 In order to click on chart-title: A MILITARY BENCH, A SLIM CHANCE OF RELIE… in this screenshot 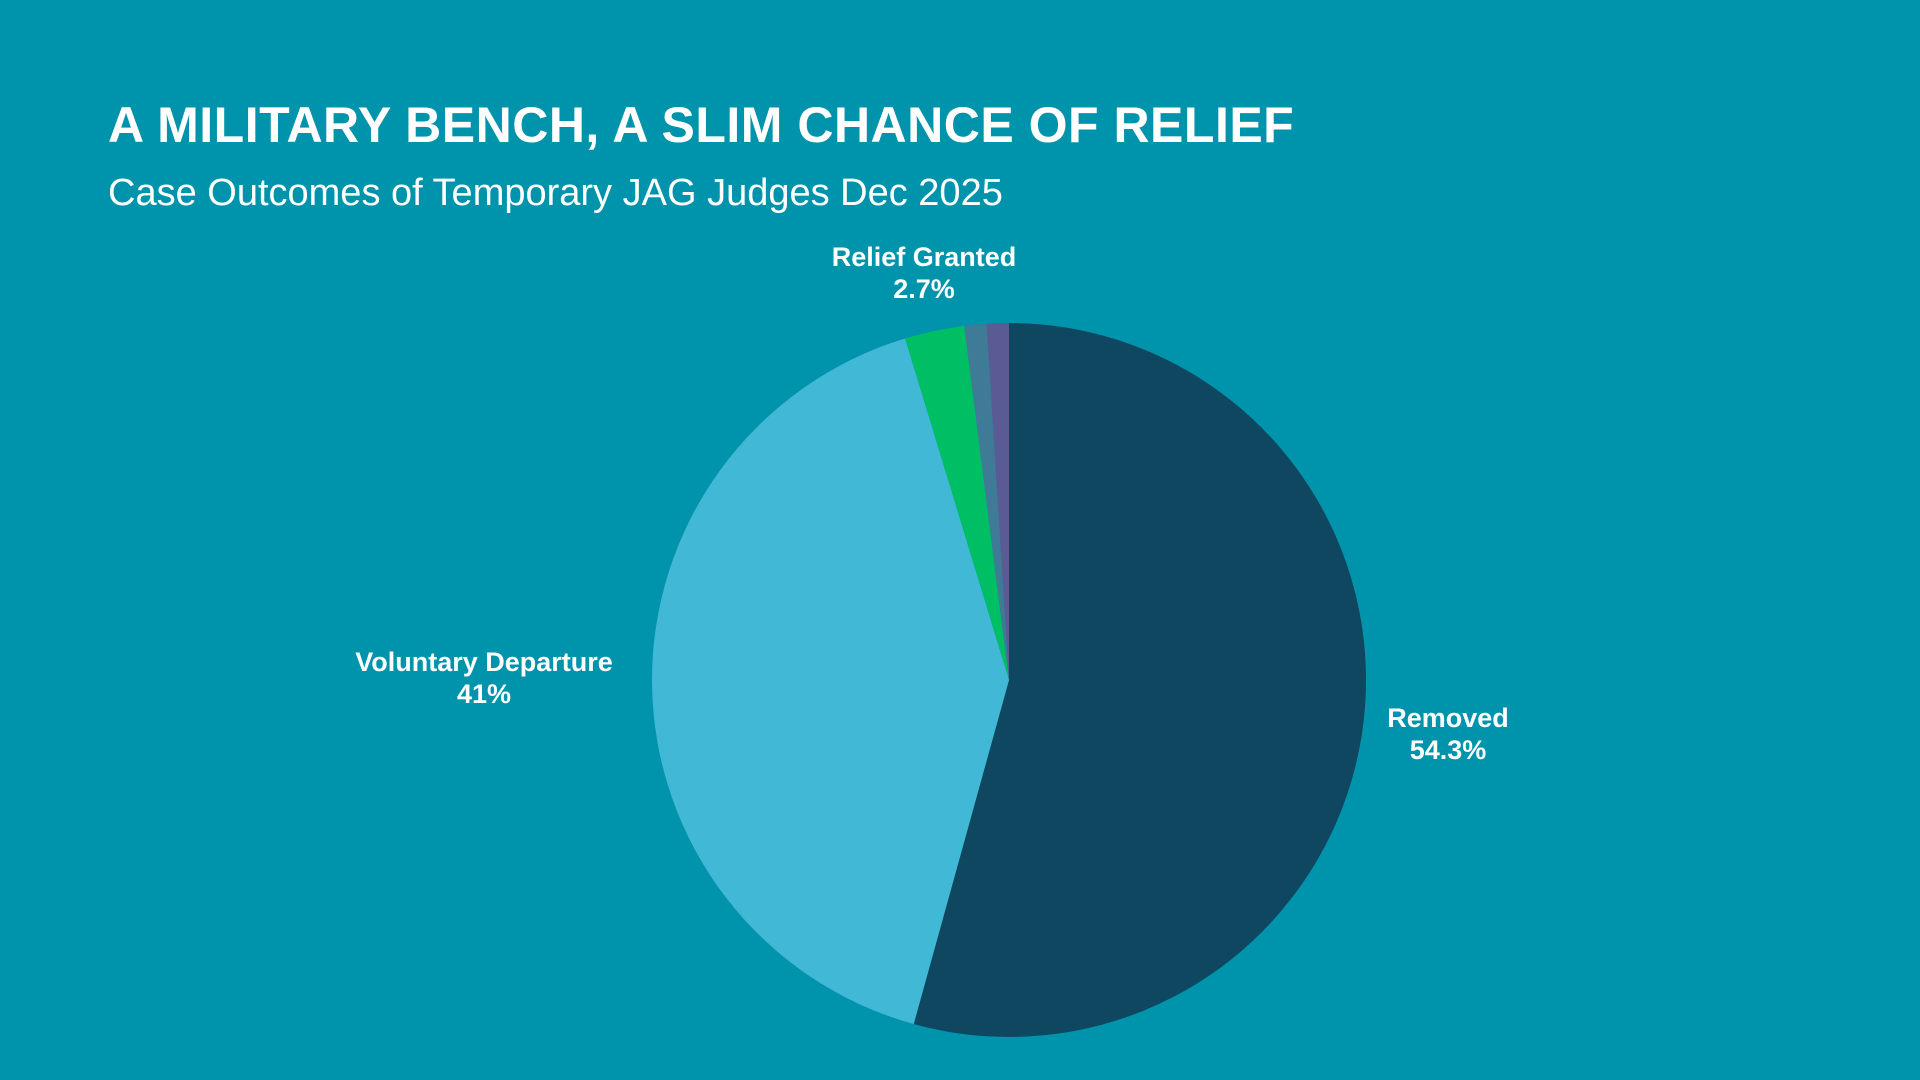, I will do `click(701, 125)`.